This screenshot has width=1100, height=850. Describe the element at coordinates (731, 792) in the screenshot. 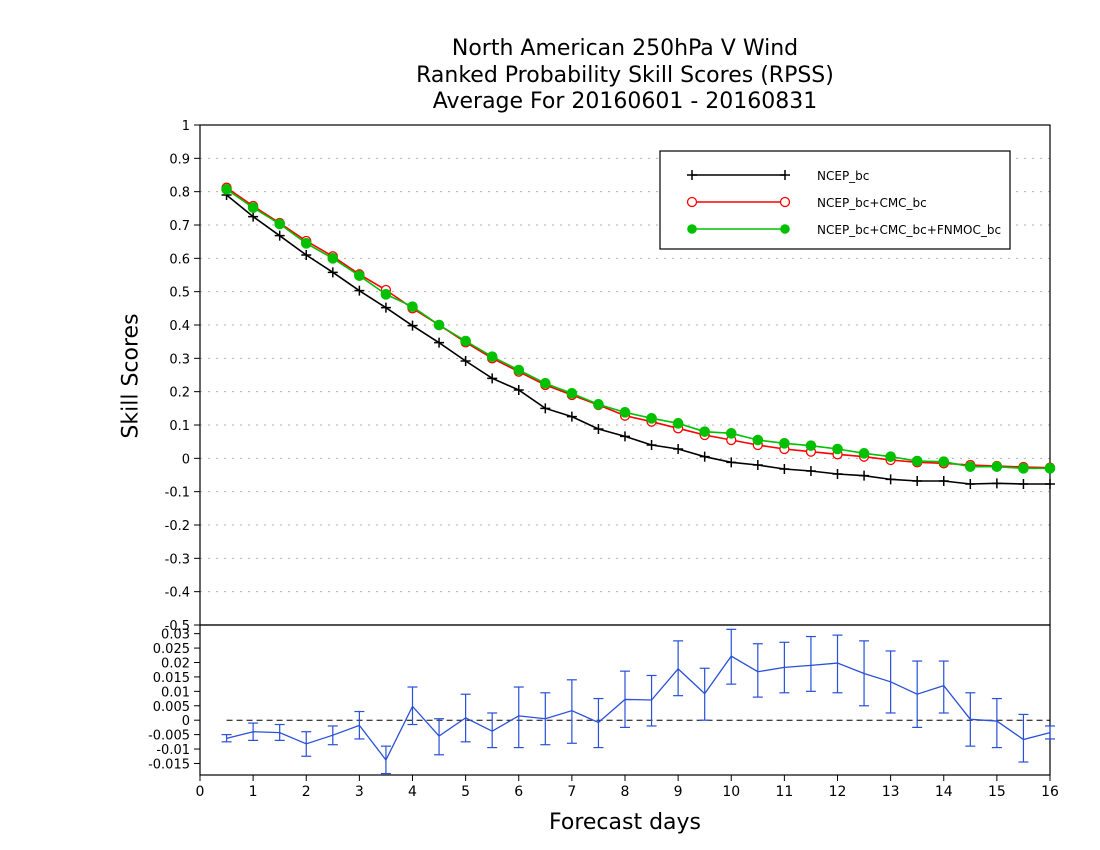

I see `x-tick-label: 10` at that location.